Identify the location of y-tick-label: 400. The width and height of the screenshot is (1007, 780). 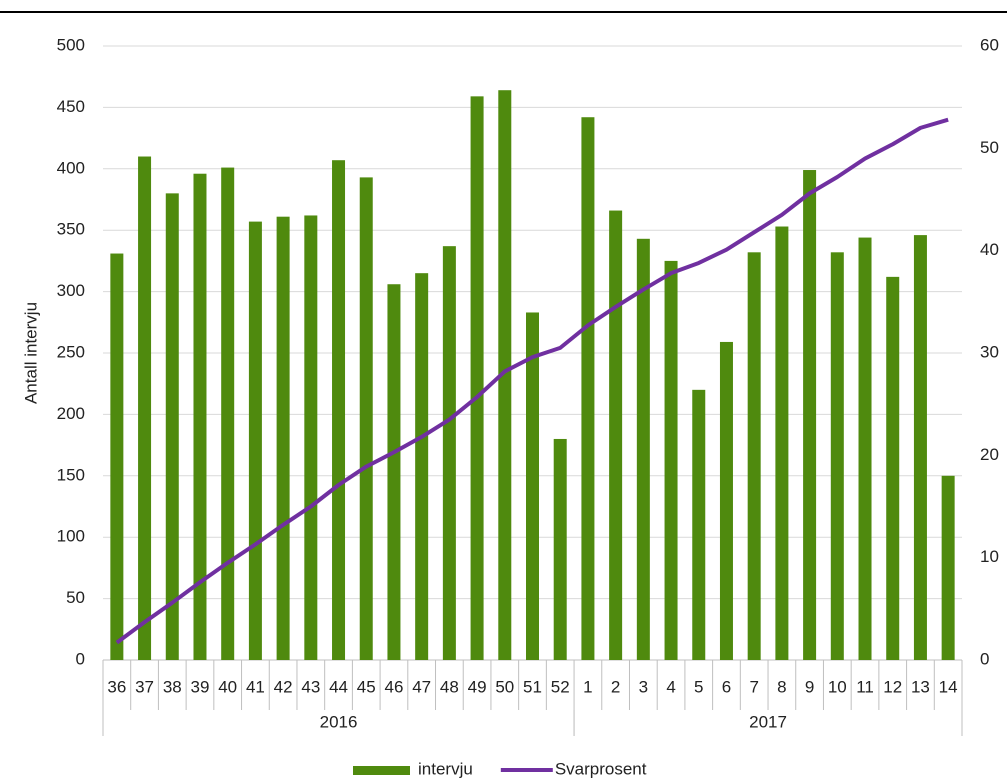
(71, 167).